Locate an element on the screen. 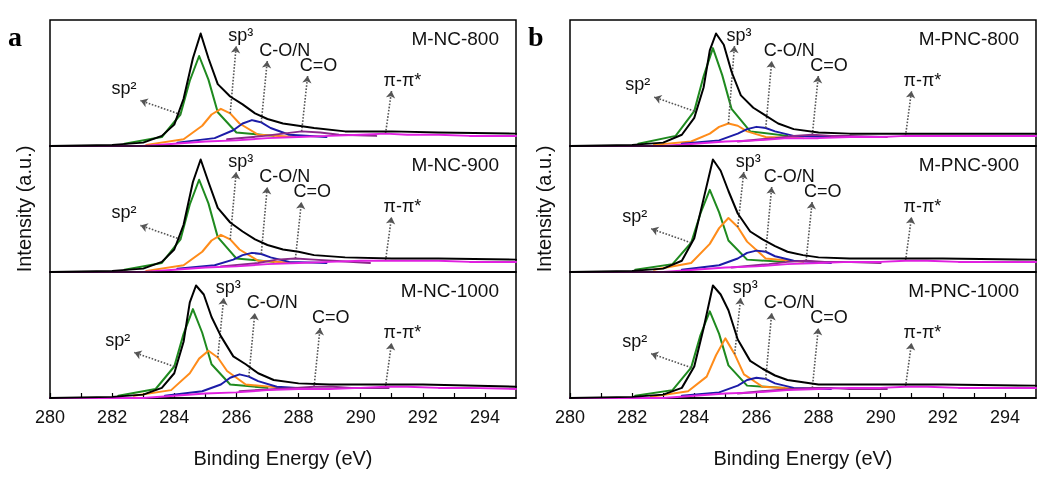 This screenshot has height=480, width=1038. chart-title: M-NC-800 is located at coordinates (455, 38).